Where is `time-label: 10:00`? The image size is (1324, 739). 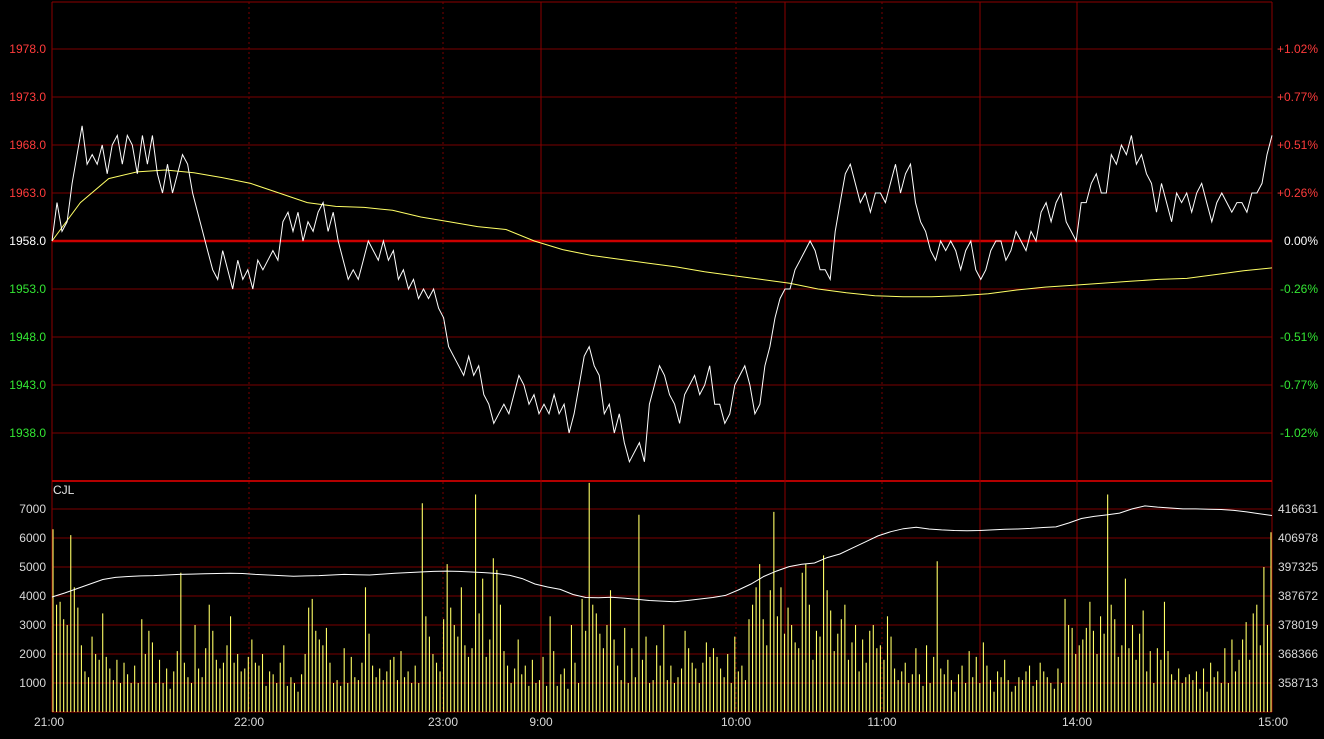 time-label: 10:00 is located at coordinates (736, 722).